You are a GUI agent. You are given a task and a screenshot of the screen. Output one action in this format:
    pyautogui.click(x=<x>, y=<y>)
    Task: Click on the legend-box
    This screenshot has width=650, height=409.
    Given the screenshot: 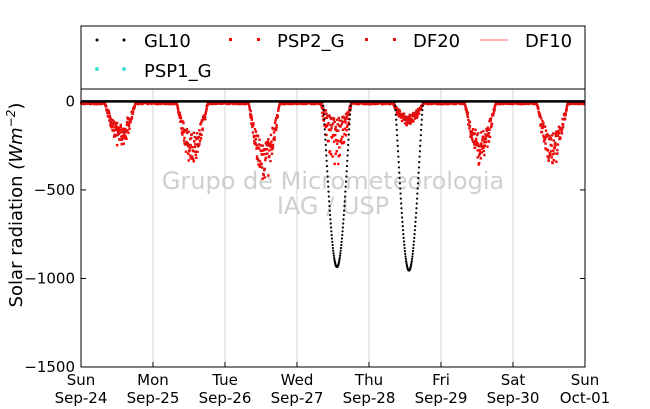 What is the action you would take?
    pyautogui.click(x=333, y=57)
    